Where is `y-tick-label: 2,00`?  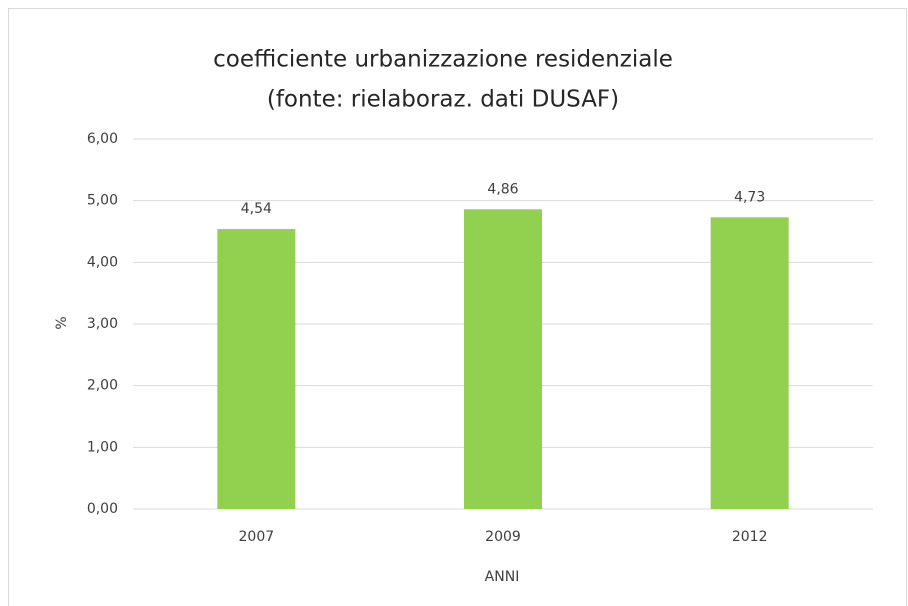
y-tick-label: 2,00 is located at coordinates (102, 386).